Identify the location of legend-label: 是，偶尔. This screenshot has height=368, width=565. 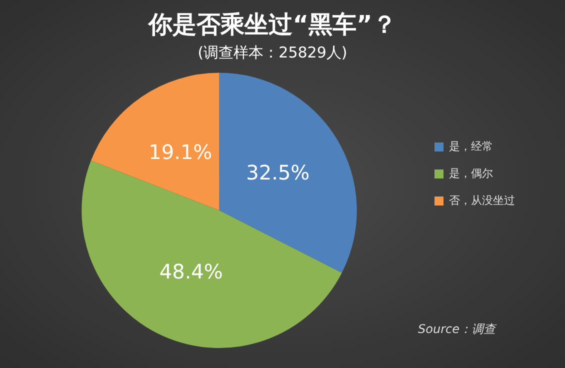
(471, 173).